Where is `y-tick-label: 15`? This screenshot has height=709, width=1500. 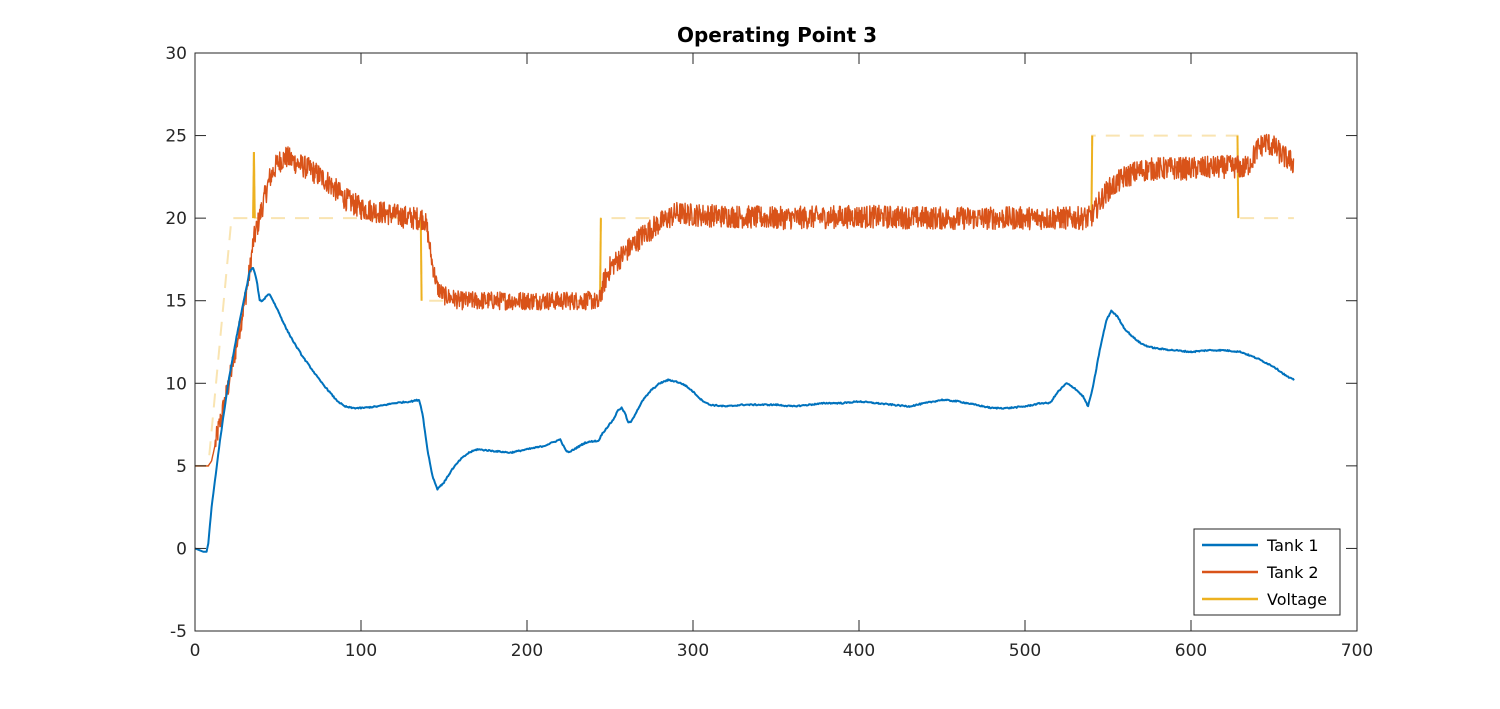 y-tick-label: 15 is located at coordinates (176, 302).